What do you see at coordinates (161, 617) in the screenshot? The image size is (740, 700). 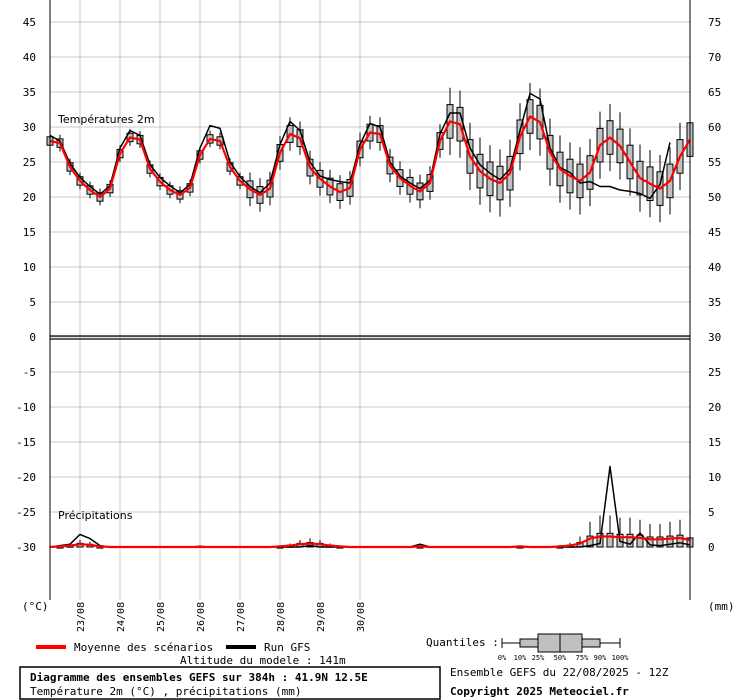 I see `date-label: 25/08` at bounding box center [161, 617].